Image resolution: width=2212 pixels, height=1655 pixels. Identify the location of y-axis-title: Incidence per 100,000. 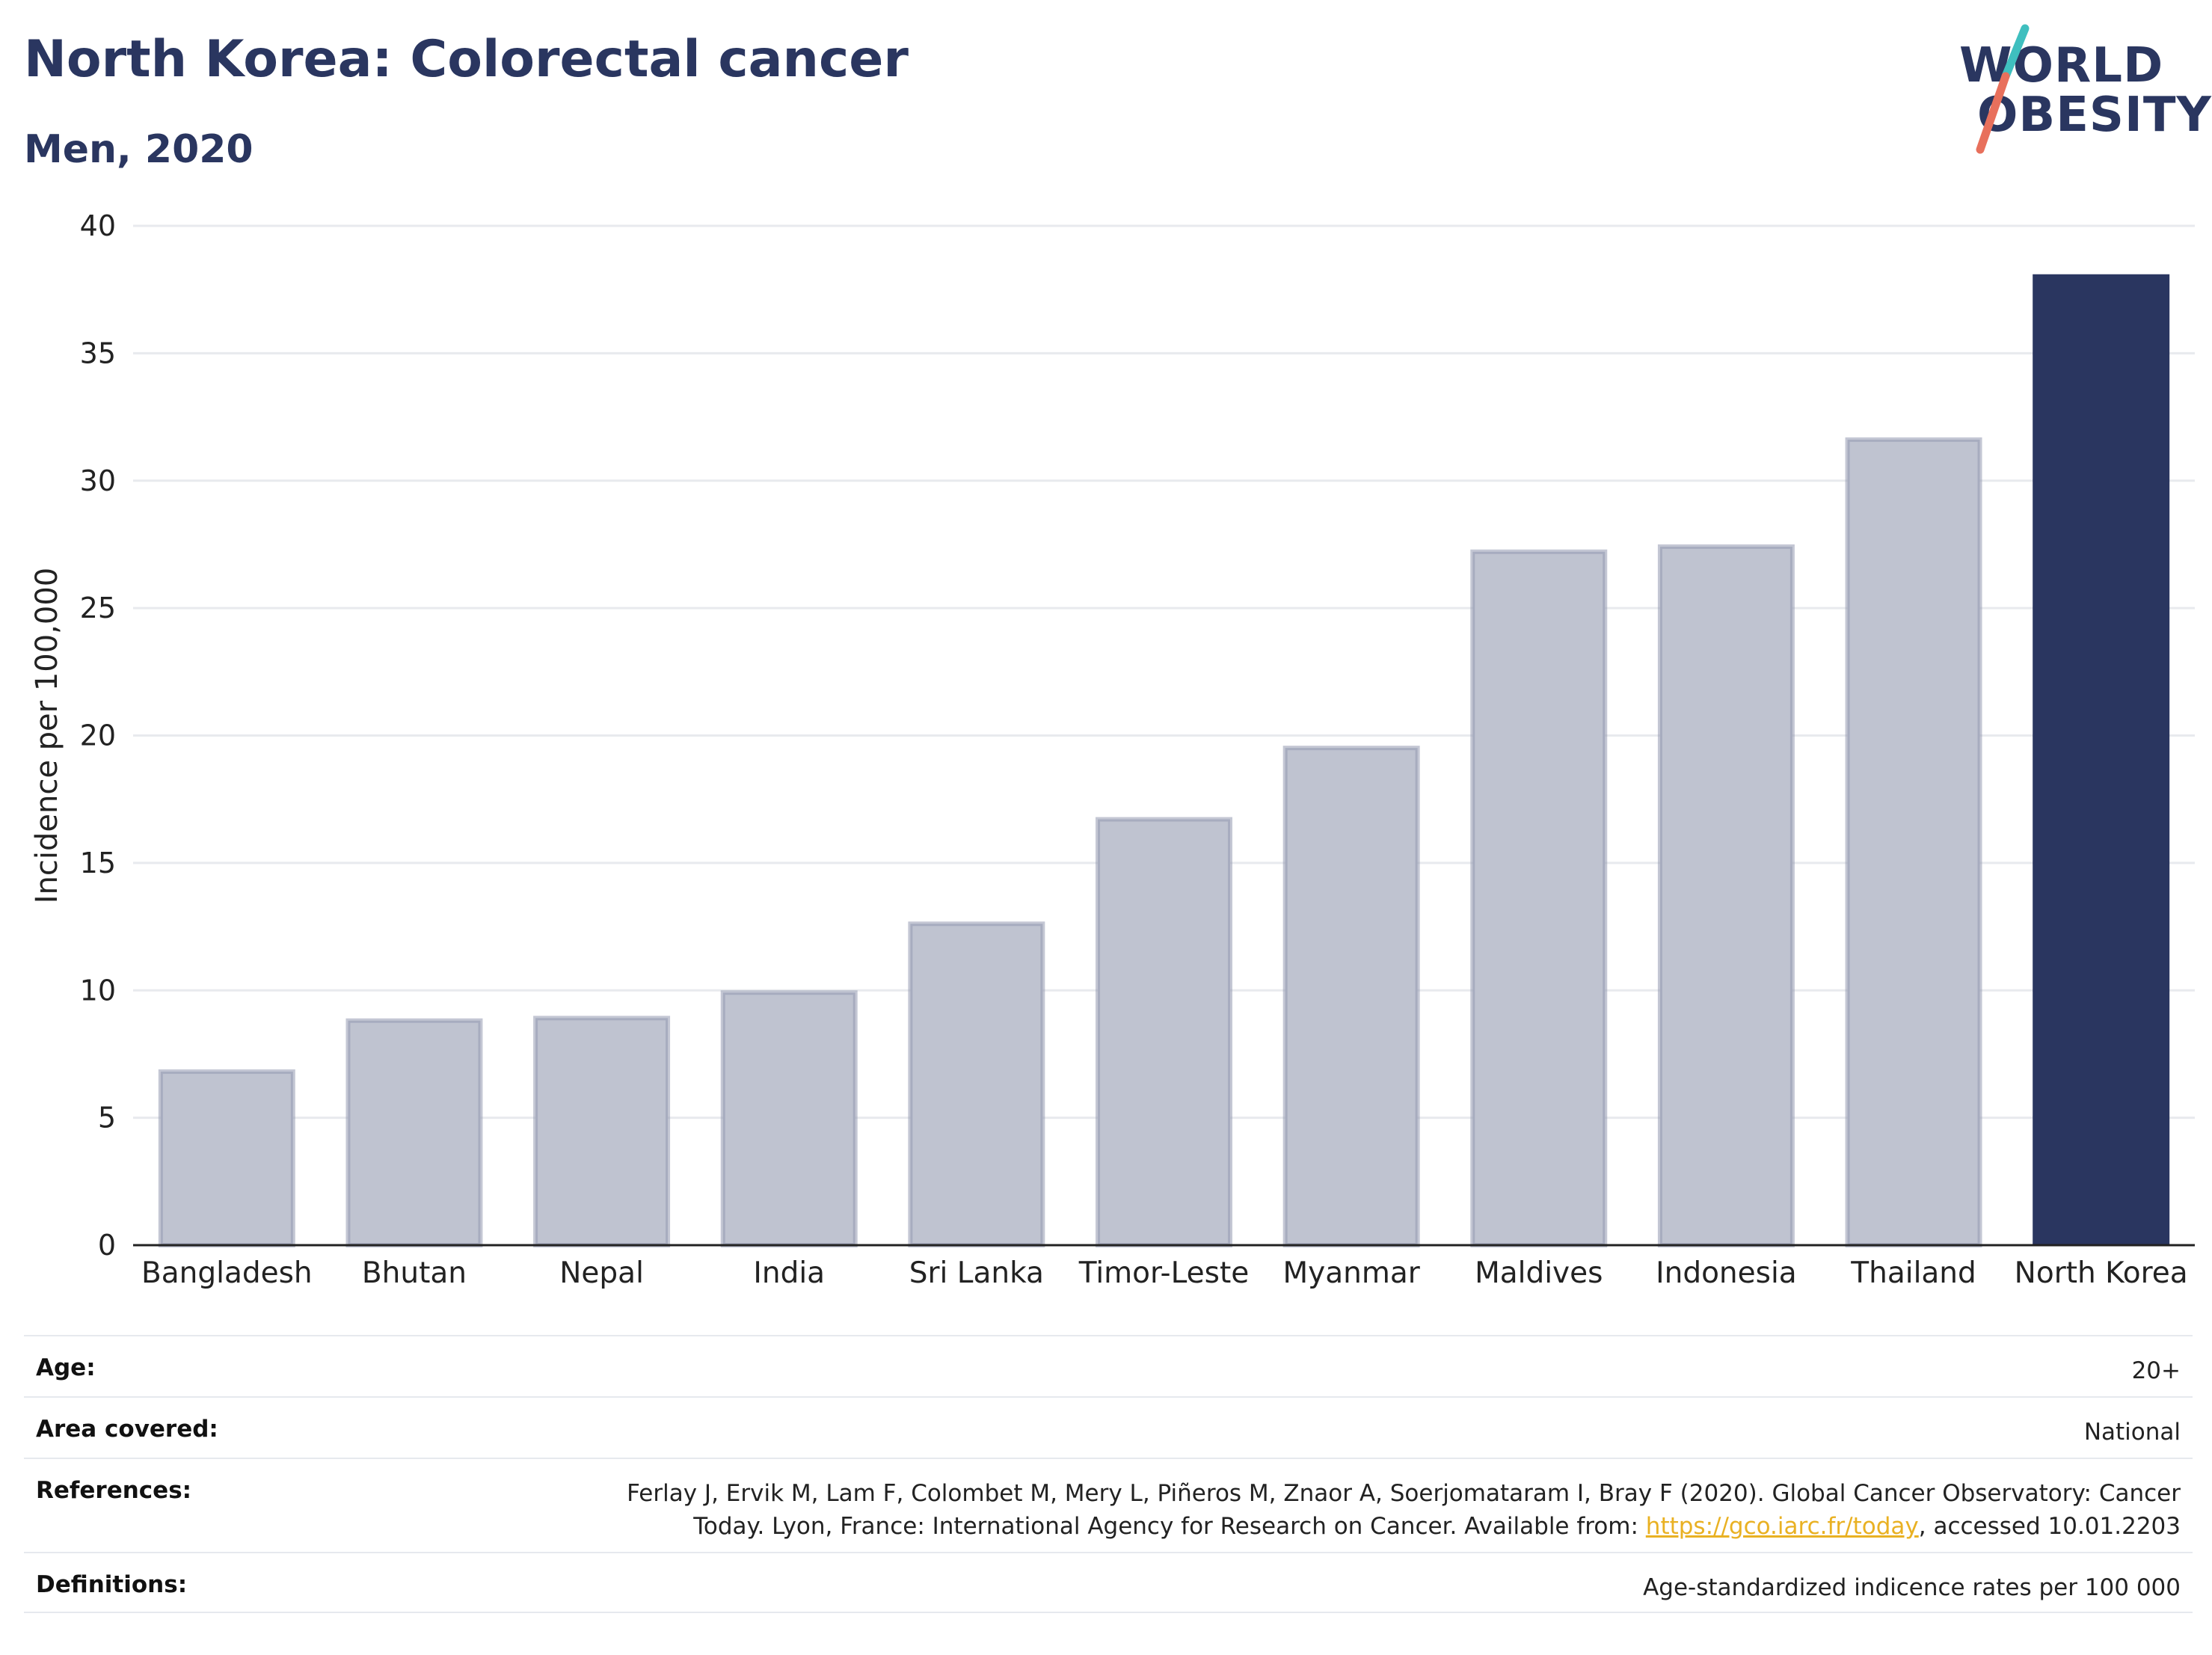
(47, 736).